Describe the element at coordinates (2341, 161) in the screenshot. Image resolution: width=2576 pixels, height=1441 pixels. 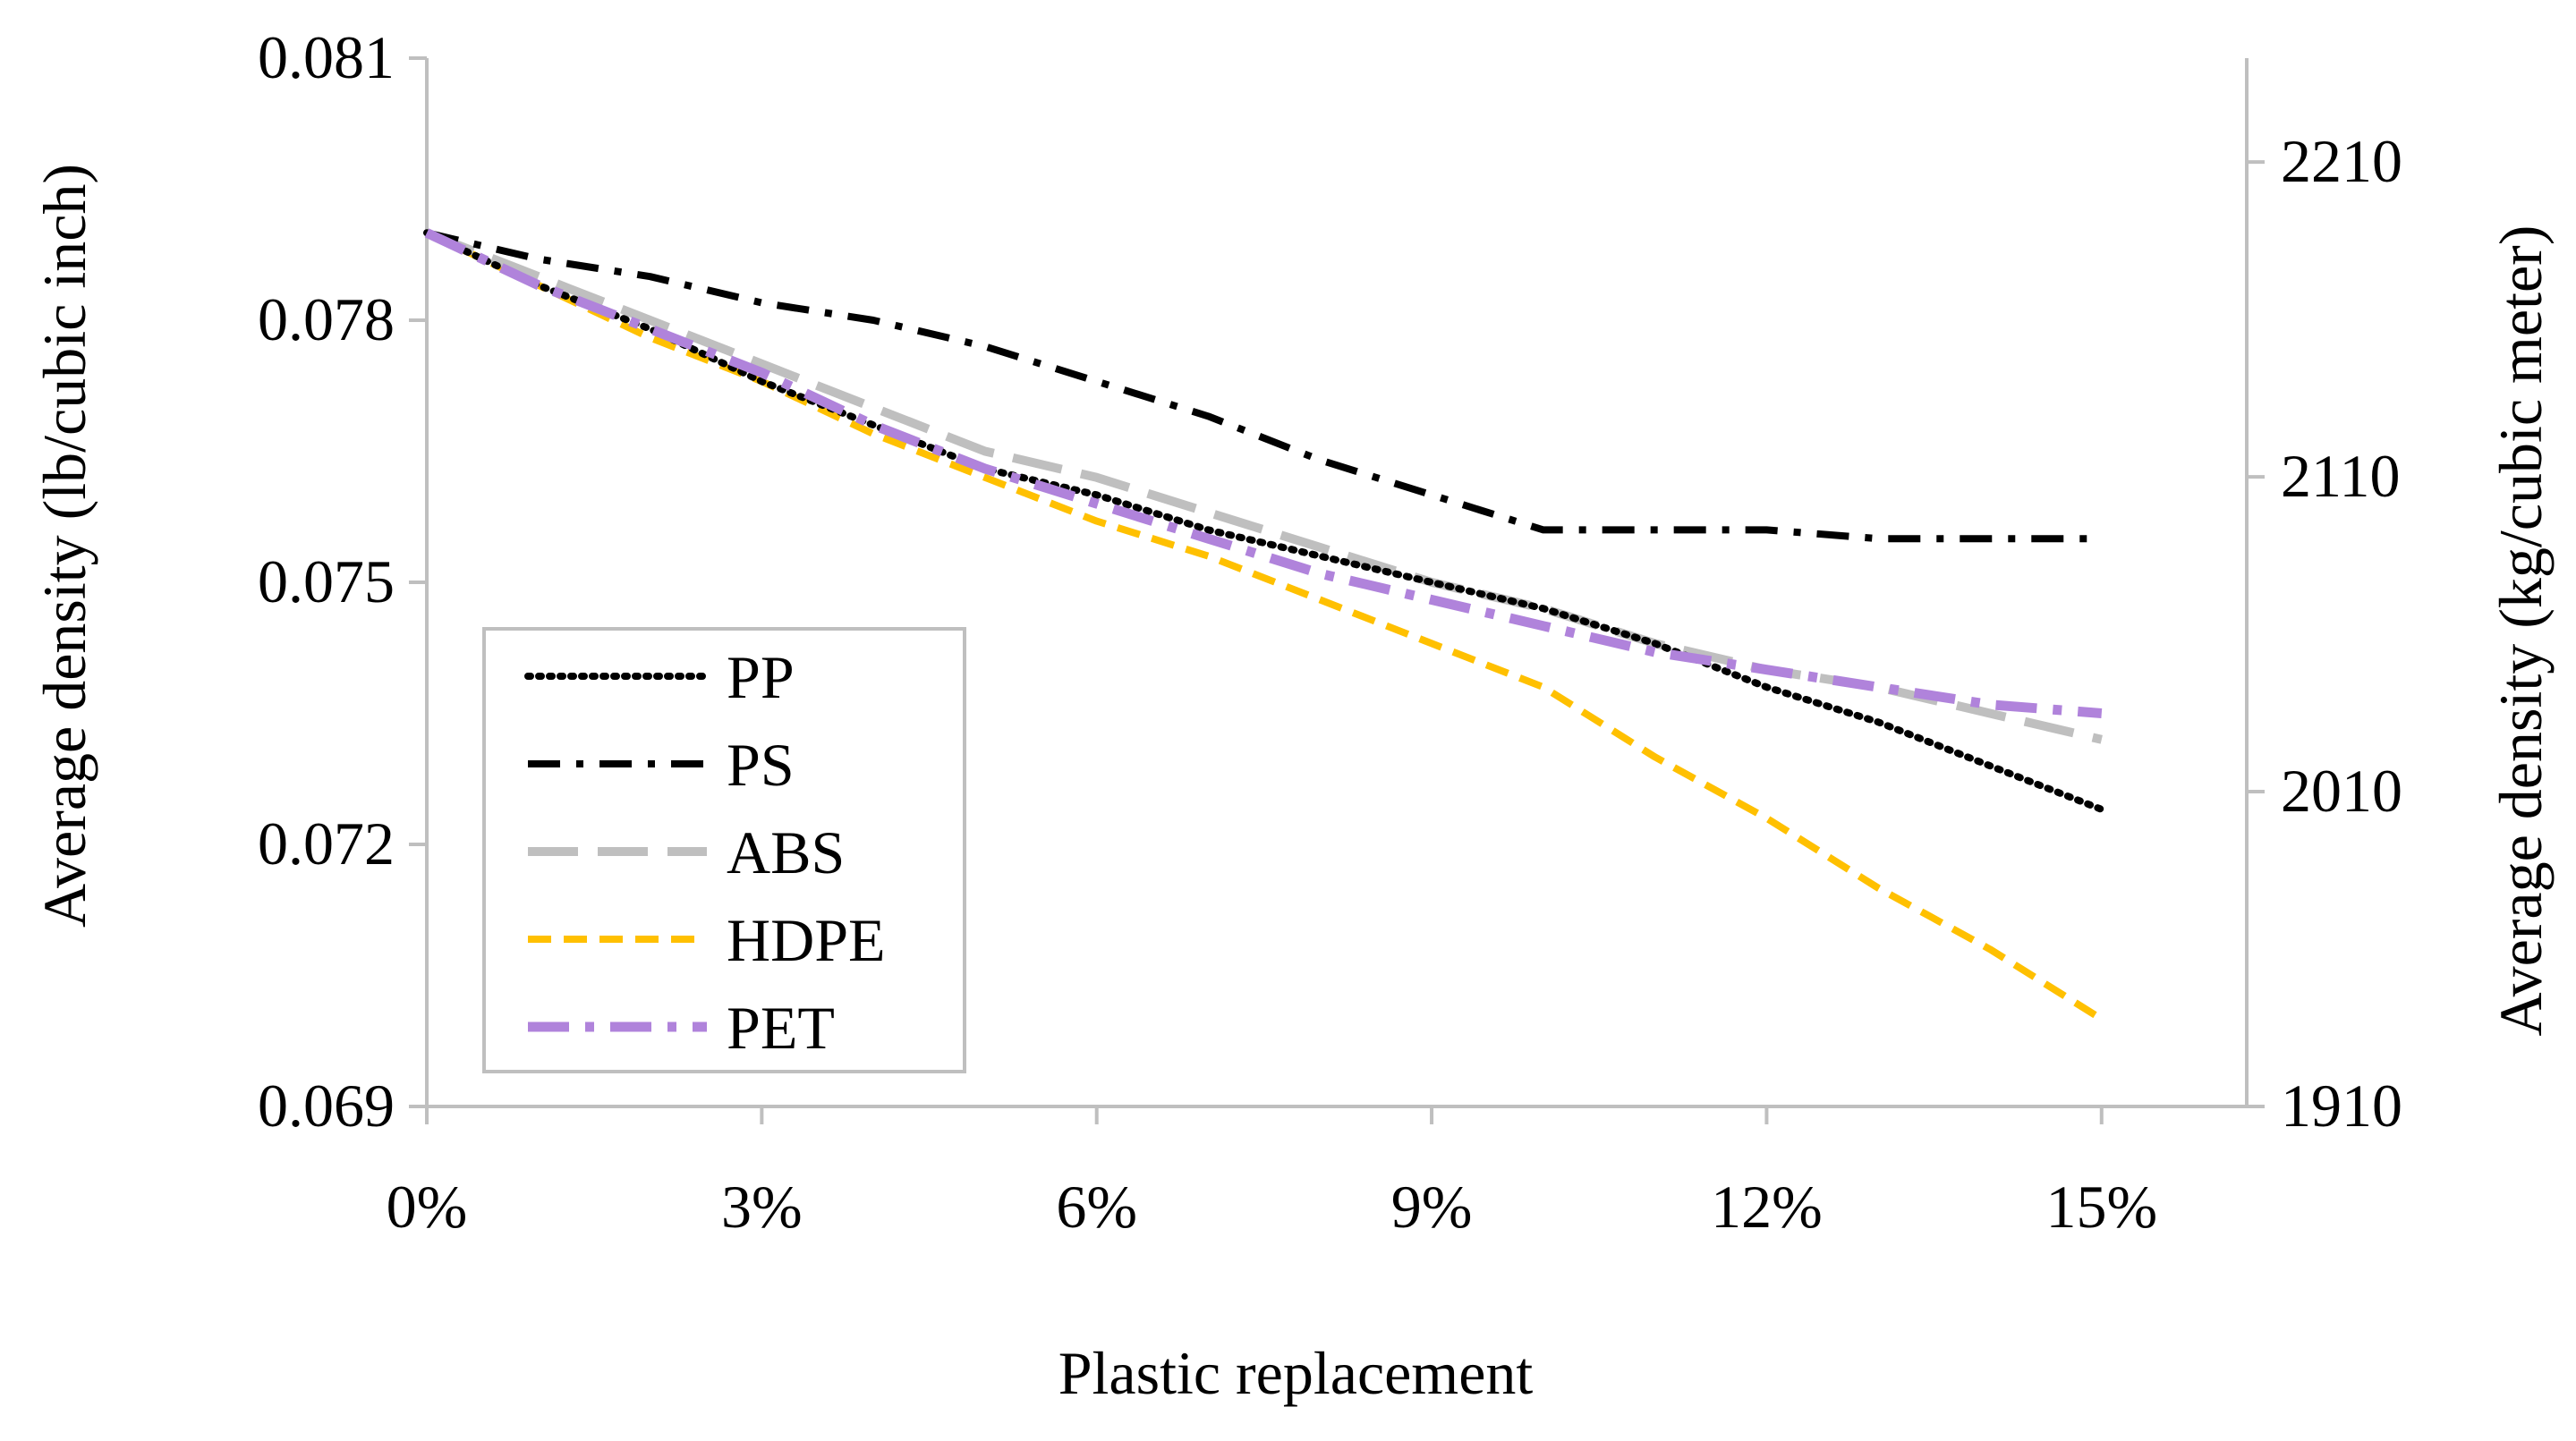
I see `y-tick-label-right: 2210` at that location.